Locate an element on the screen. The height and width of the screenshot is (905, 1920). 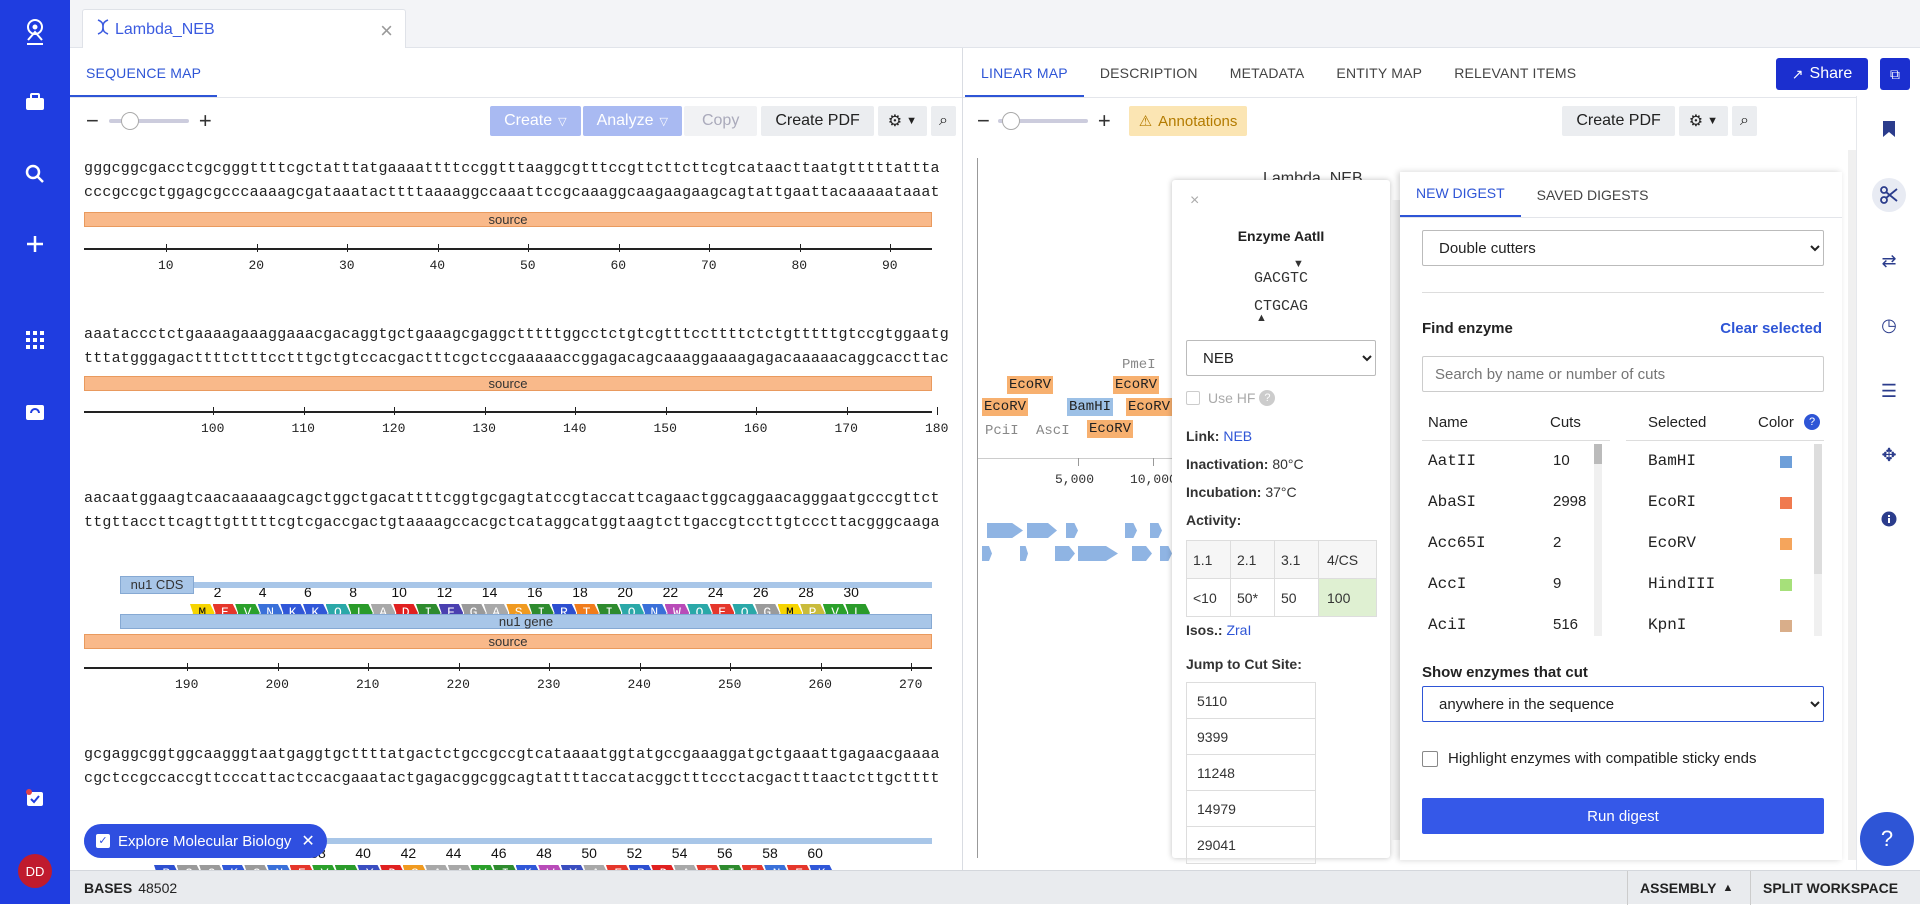
bookmark-icon is located at coordinates (1889, 129).